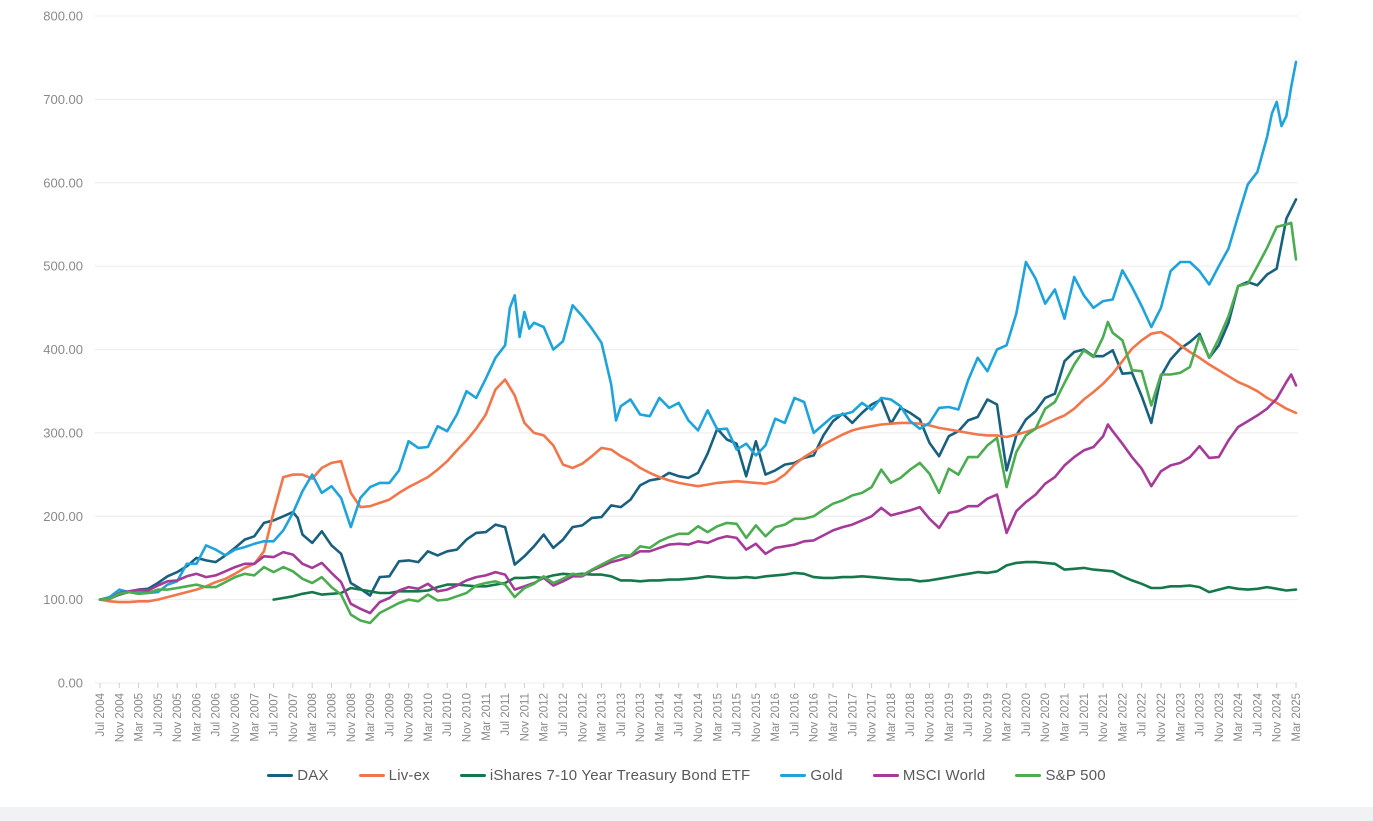 This screenshot has width=1373, height=821. Describe the element at coordinates (815, 717) in the screenshot. I see `x-axis-label: Nov 2016` at that location.